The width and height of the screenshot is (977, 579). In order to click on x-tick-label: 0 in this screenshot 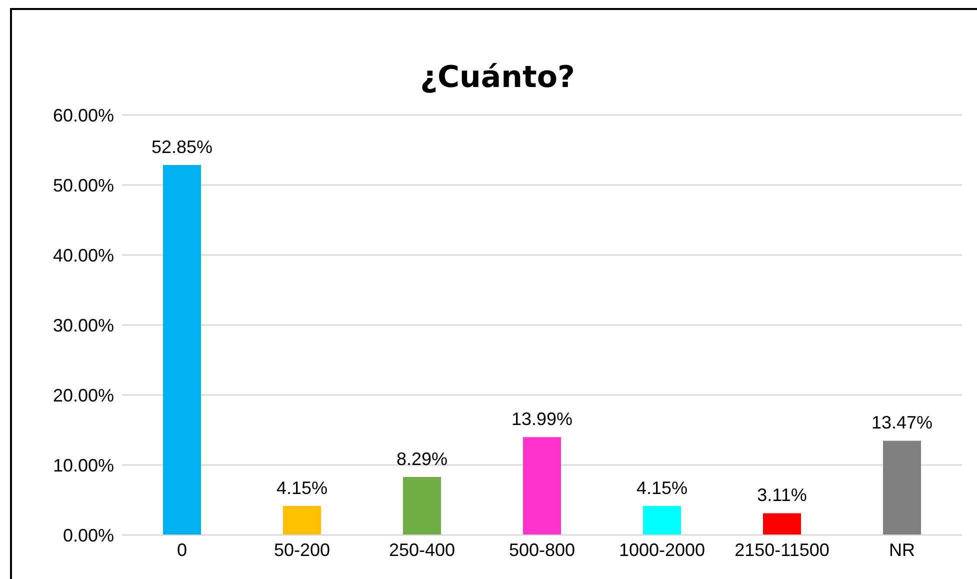, I will do `click(182, 550)`.